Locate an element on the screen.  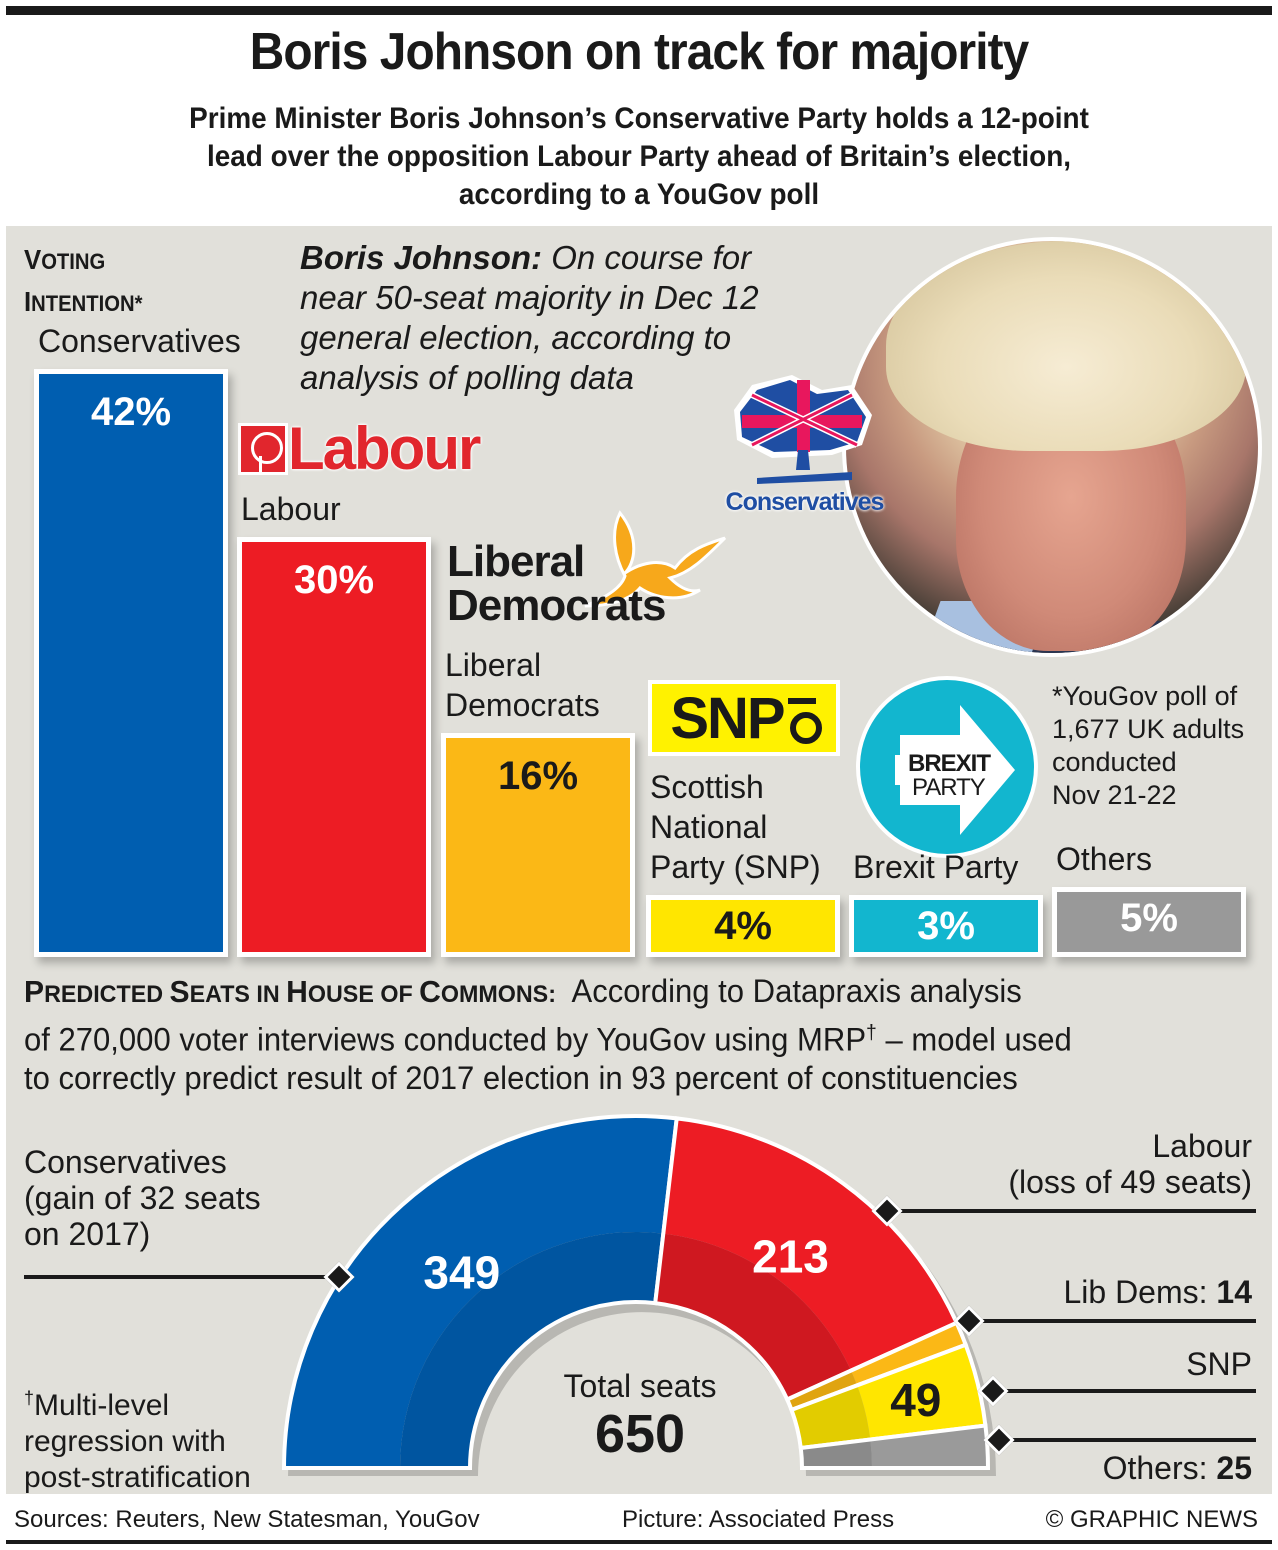
slice-value-label: 349 is located at coordinates (461, 1272).